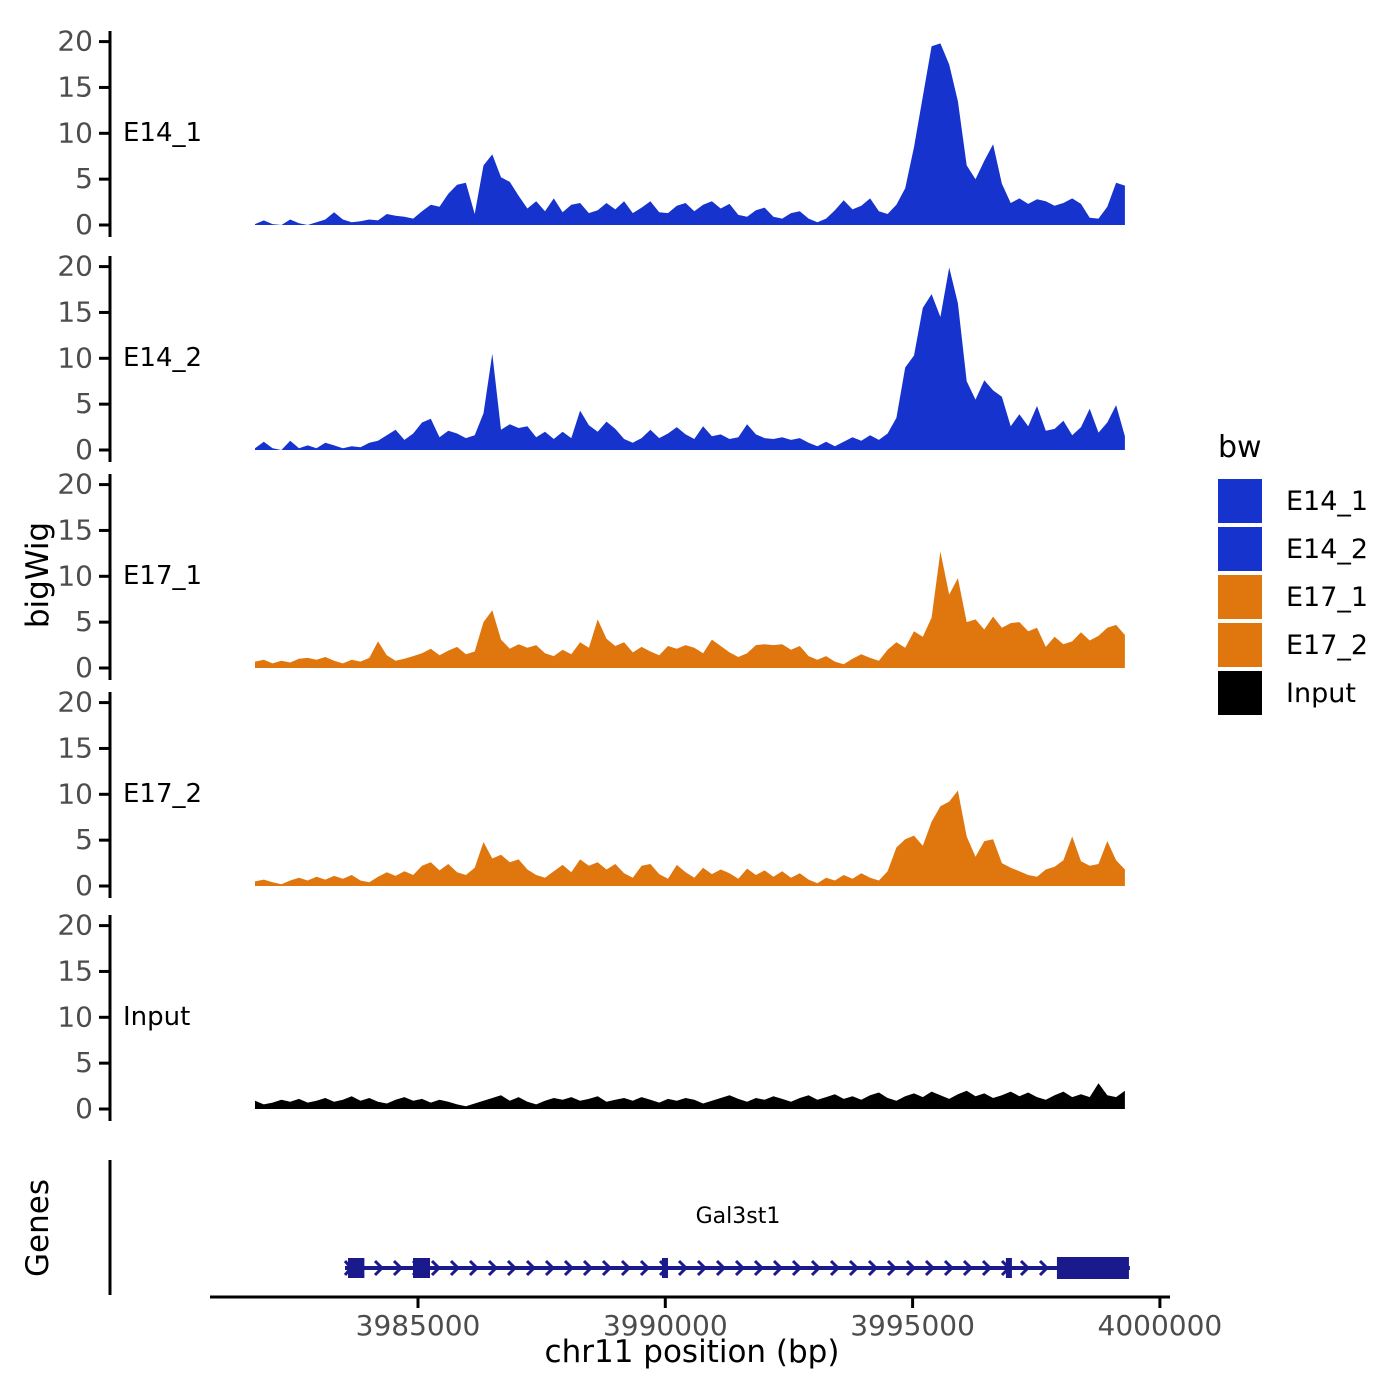  I want to click on legend-item-e17-1: E17_1, so click(1293, 597).